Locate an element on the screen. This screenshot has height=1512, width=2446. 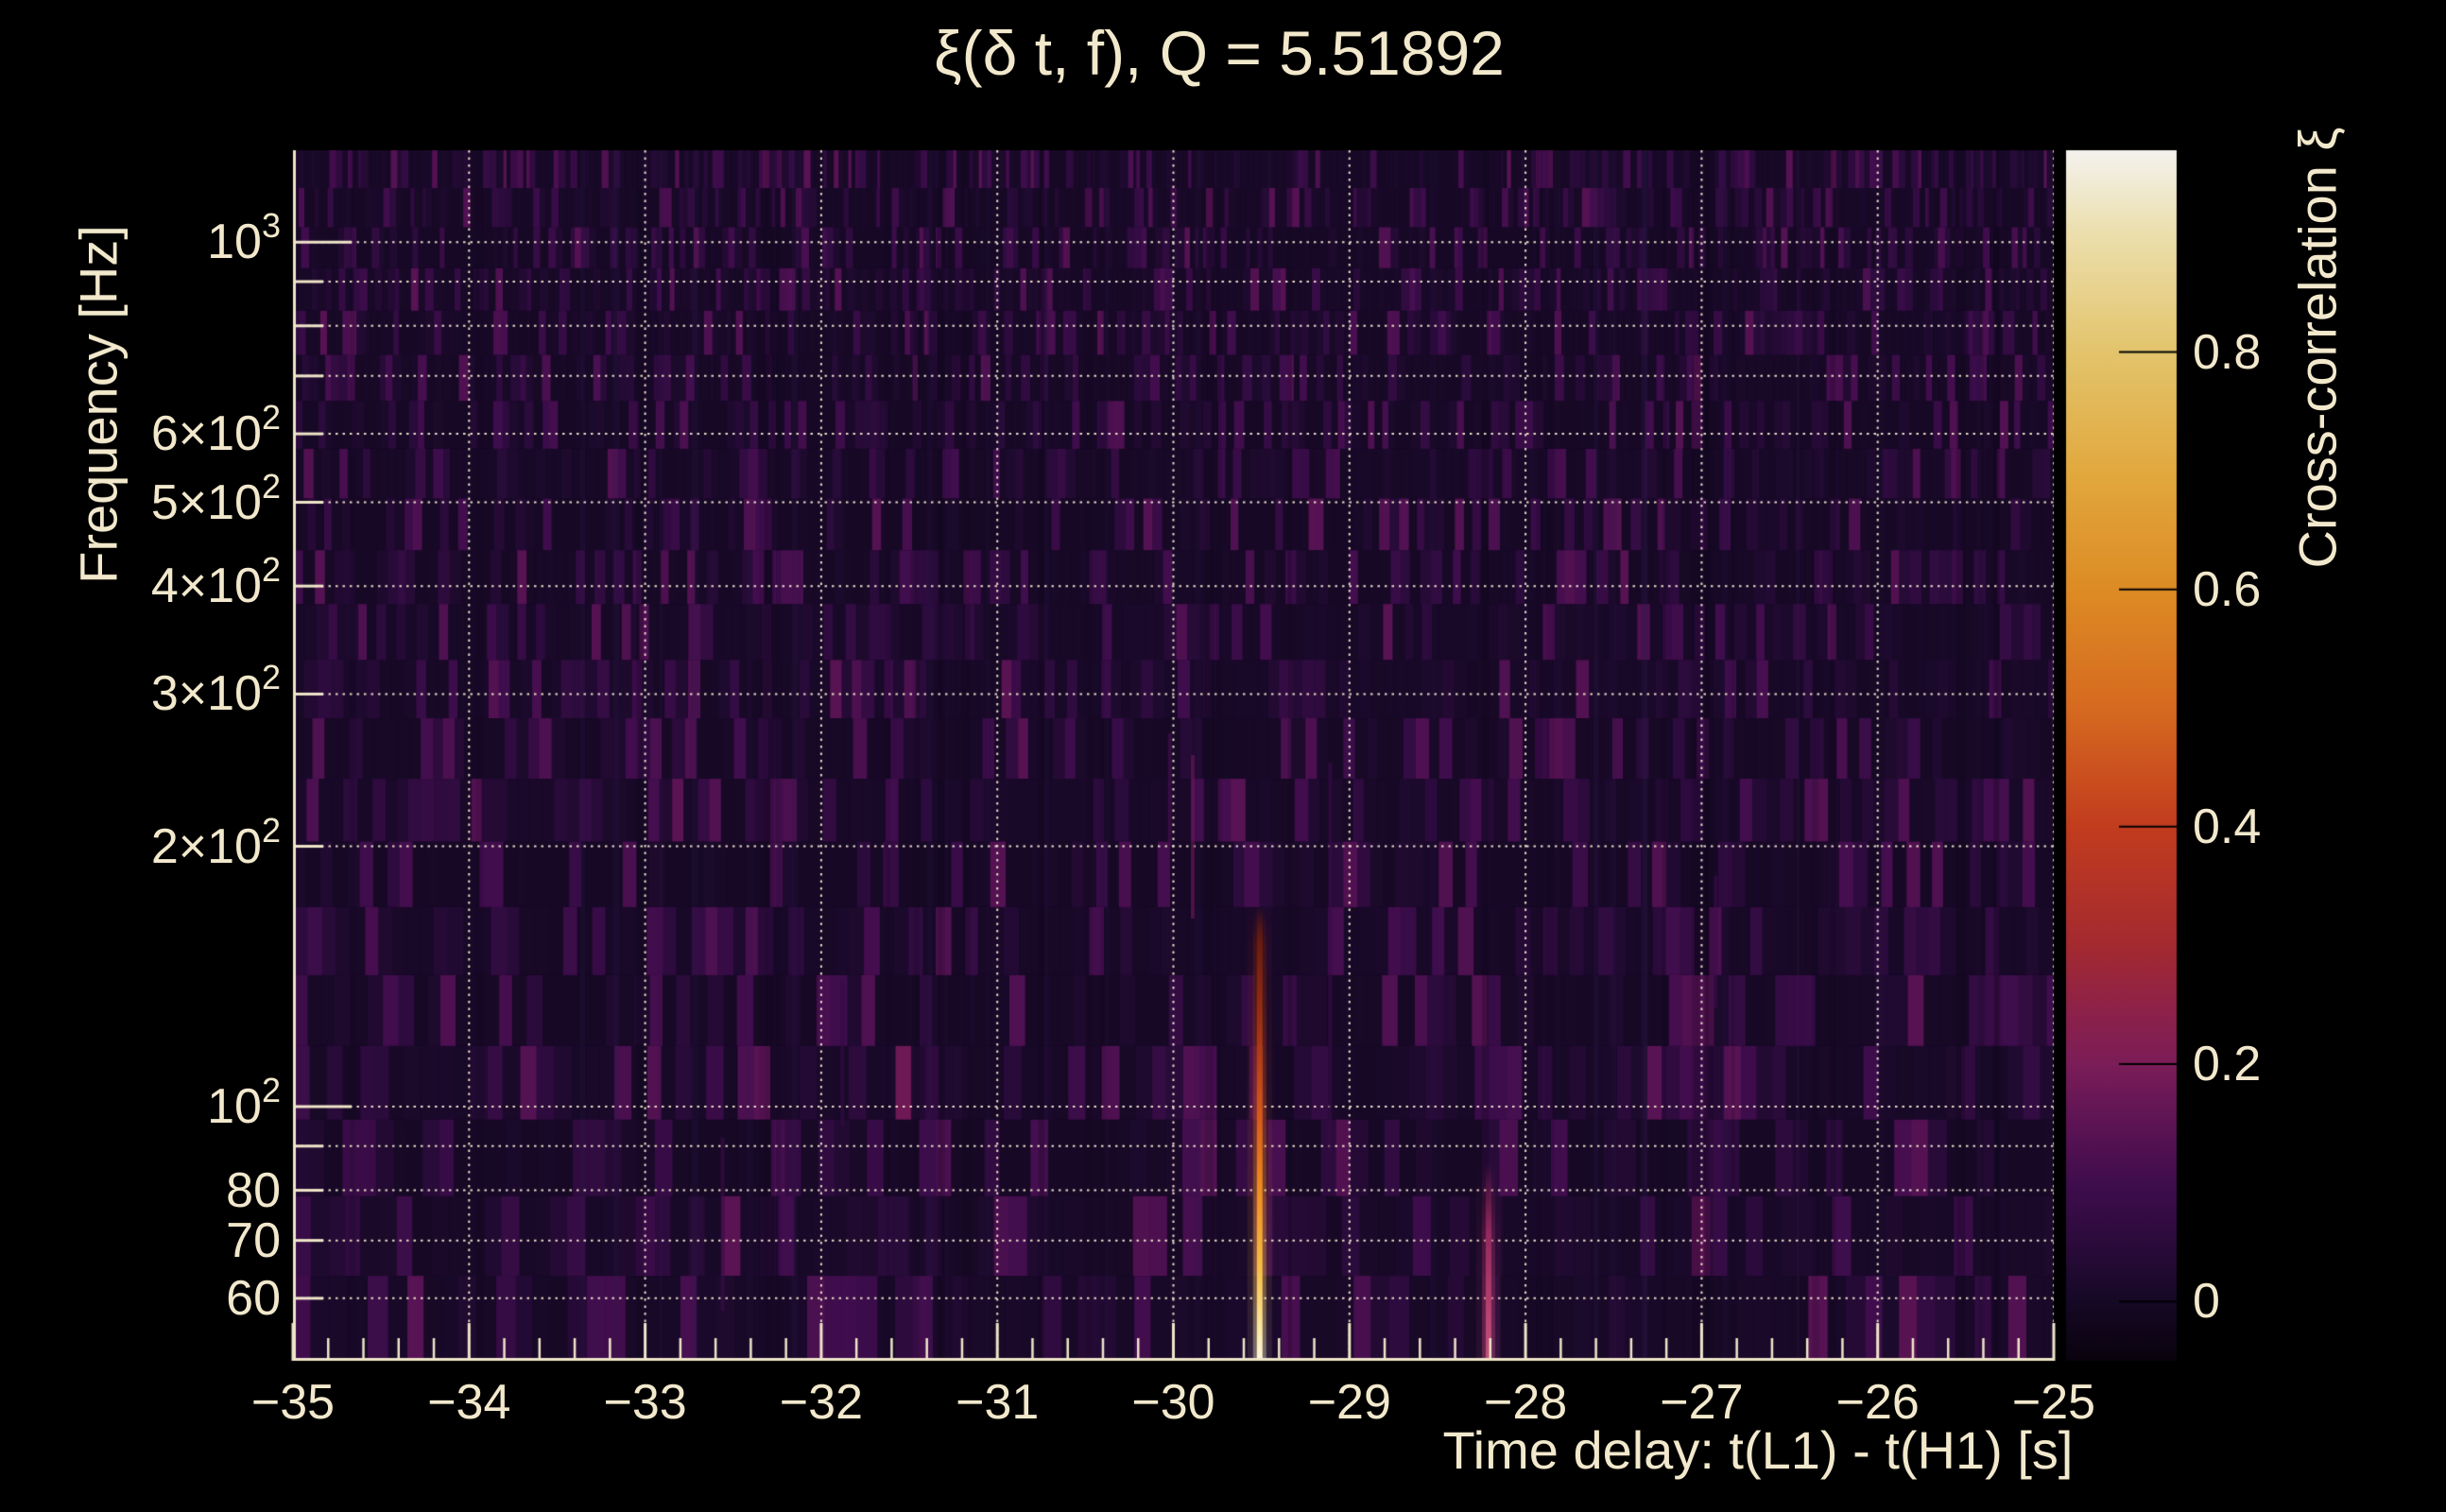
y-tick-label: 6×10² is located at coordinates (215, 430).